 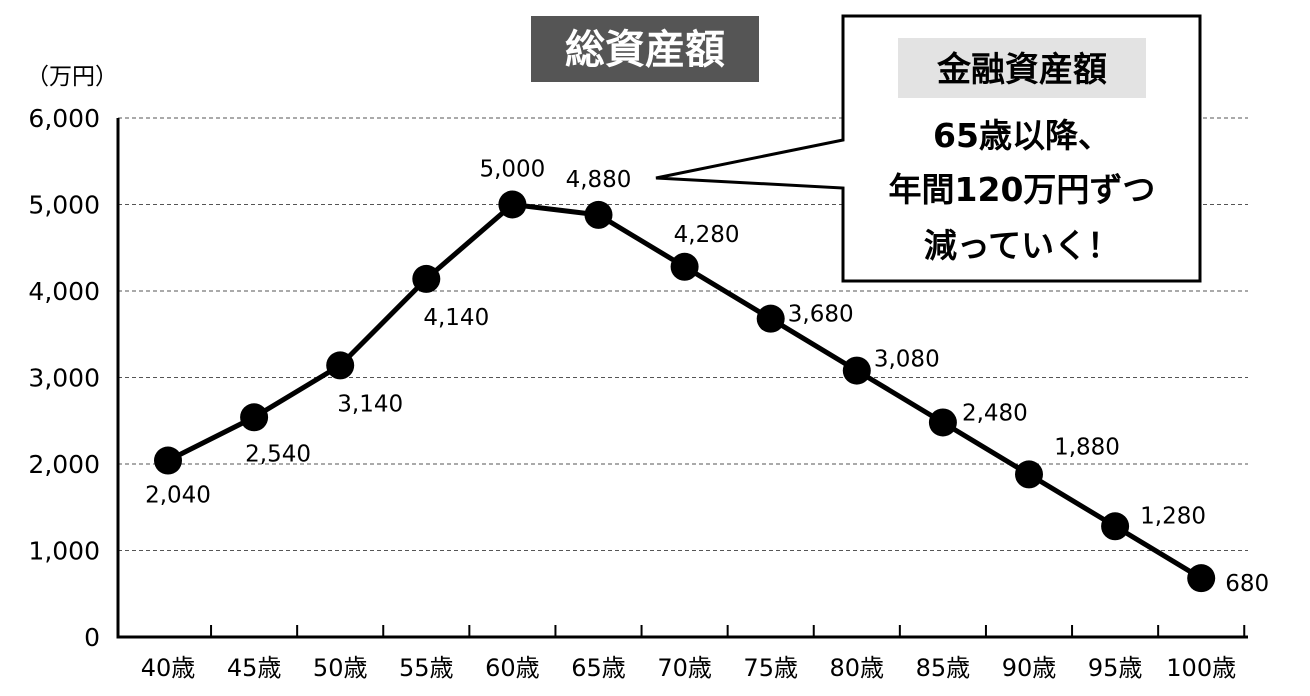 I want to click on y-tick-label: 0, so click(x=92, y=637).